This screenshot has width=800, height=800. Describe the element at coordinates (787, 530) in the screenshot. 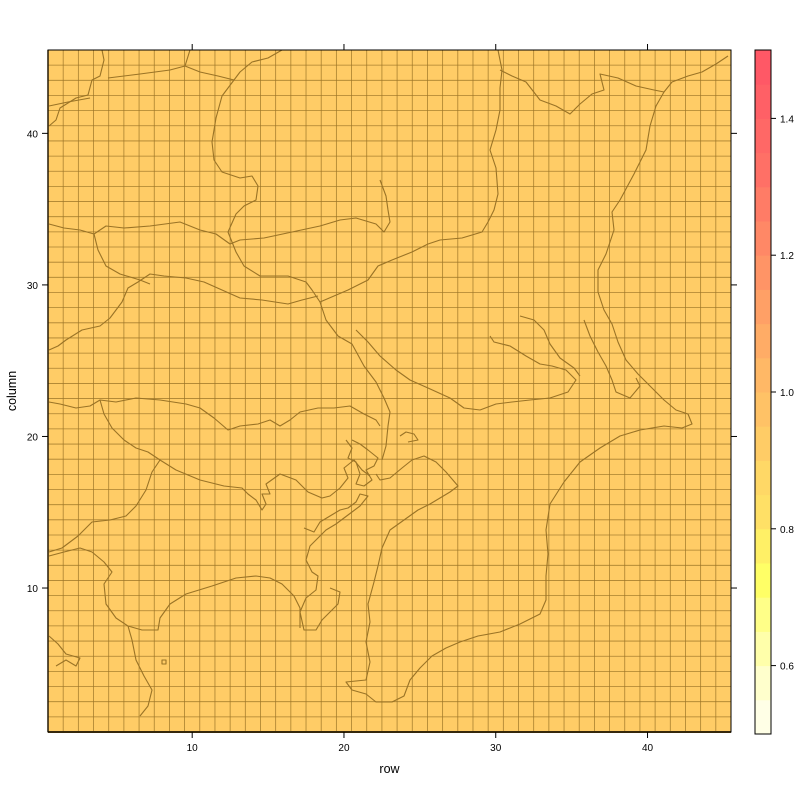

I see `colorbar-tick-label: 0.8` at that location.